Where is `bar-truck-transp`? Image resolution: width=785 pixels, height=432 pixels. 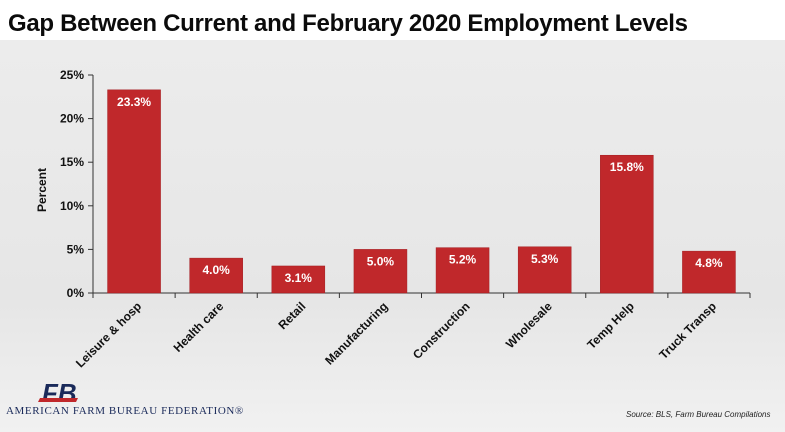 bar-truck-transp is located at coordinates (709, 272).